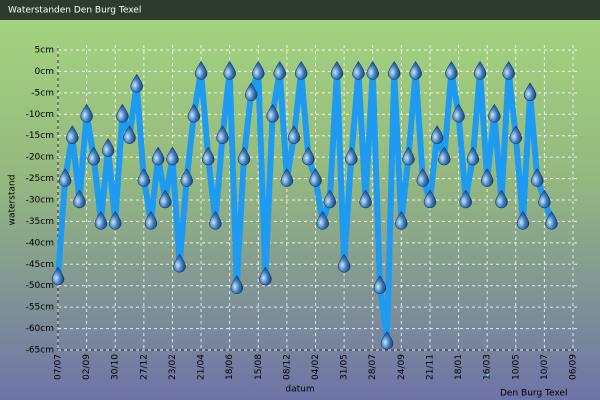 This screenshot has height=400, width=600. Describe the element at coordinates (345, 367) in the screenshot. I see `x-tick-label: 31/05` at that location.